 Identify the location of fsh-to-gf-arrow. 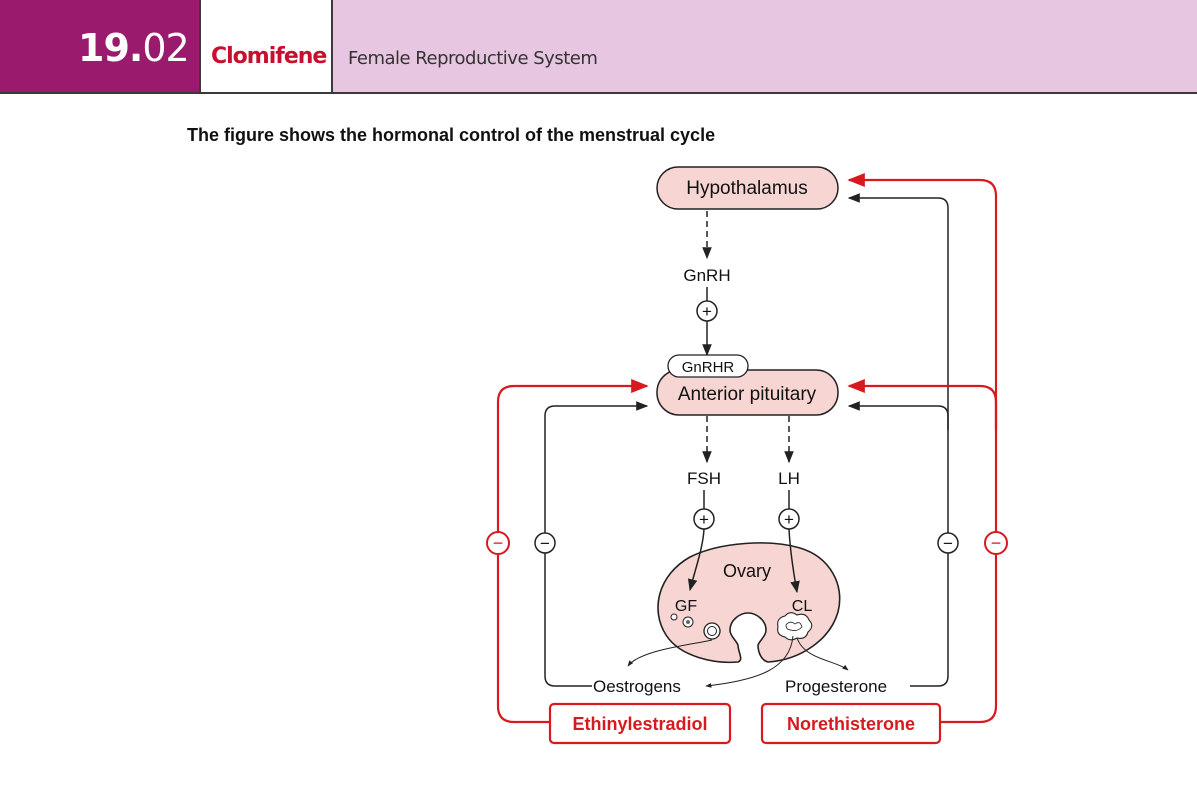
(696, 560).